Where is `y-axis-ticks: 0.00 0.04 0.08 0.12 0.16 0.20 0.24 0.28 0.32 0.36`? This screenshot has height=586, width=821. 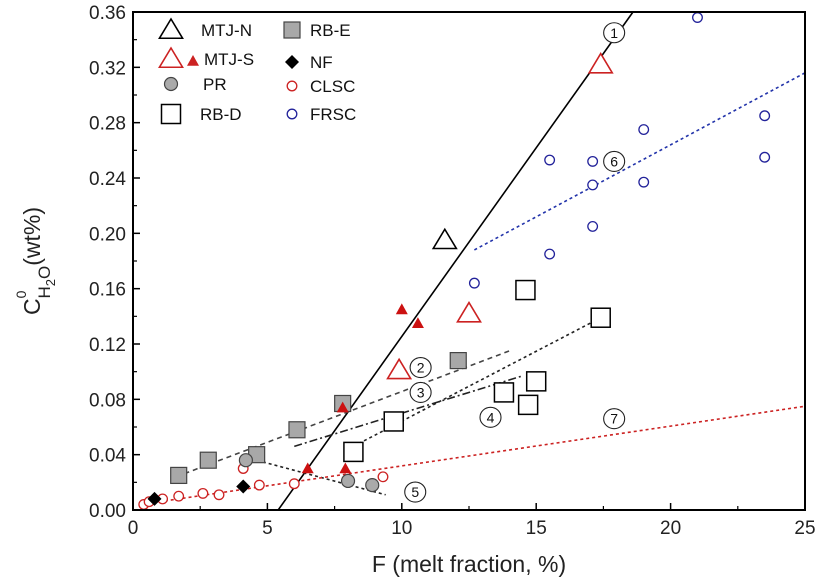
y-axis-ticks: 0.00 0.04 0.08 0.12 0.16 0.20 0.24 0.28 0.32 0.36 is located at coordinates (114, 262).